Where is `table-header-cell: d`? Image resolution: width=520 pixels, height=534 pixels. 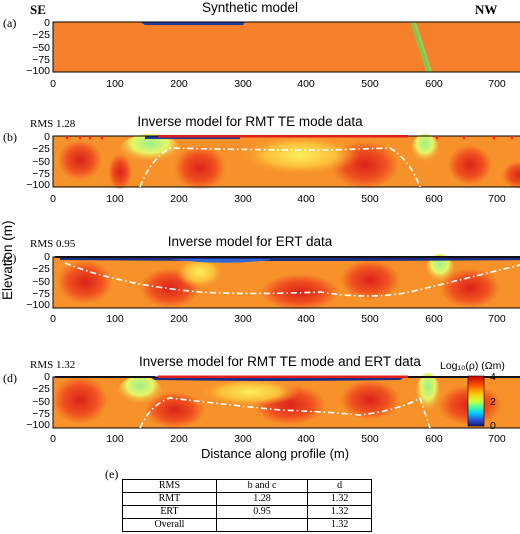
table-header-cell: d is located at coordinates (339, 486).